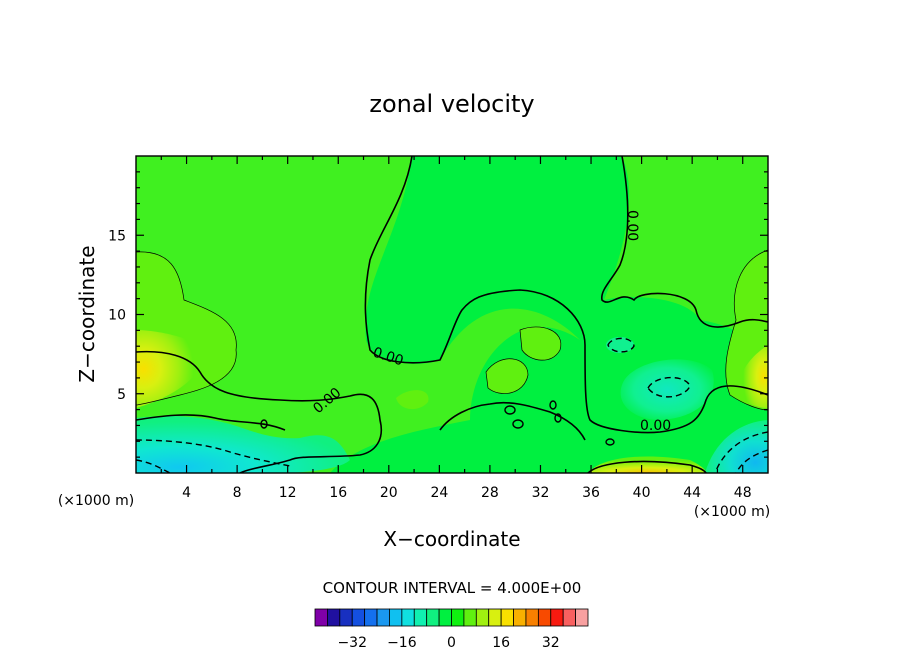 The image size is (904, 654). I want to click on colorbar-tick-labels: −32 −16 0 16 32, so click(448, 643).